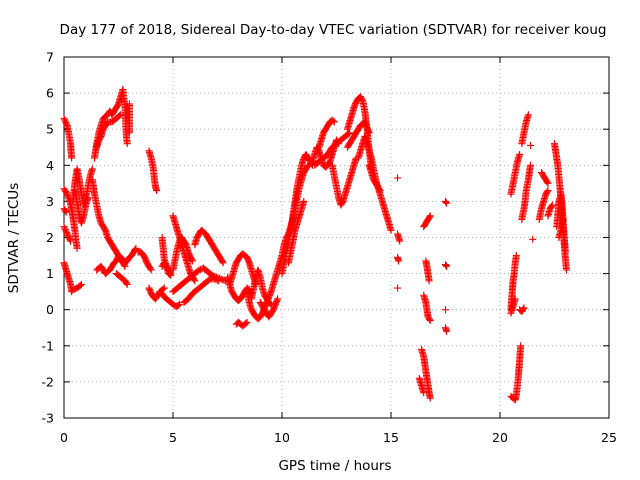 The image size is (640, 480). I want to click on y-tick-label: 0, so click(50, 309).